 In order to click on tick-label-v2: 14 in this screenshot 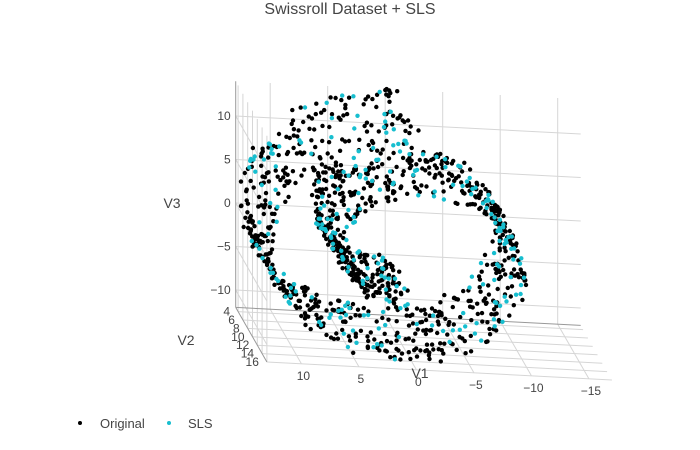, I will do `click(248, 354)`.